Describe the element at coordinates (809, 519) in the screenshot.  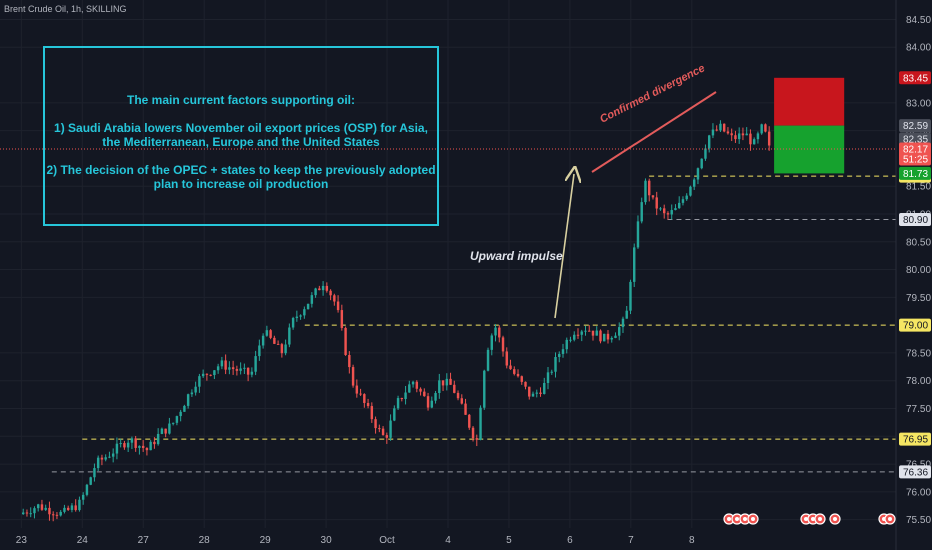
I see `event-markers` at that location.